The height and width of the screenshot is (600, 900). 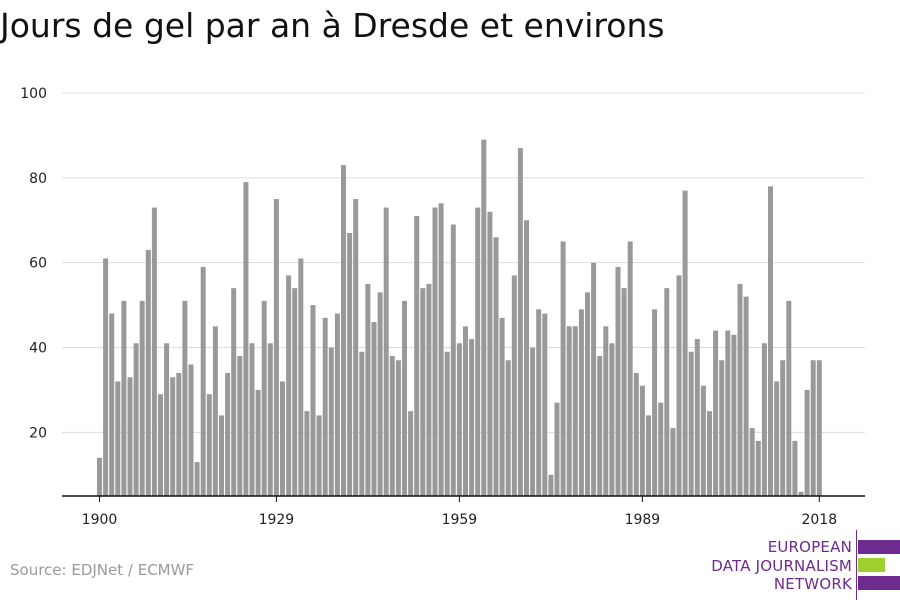 I want to click on bar-1992, so click(x=661, y=449).